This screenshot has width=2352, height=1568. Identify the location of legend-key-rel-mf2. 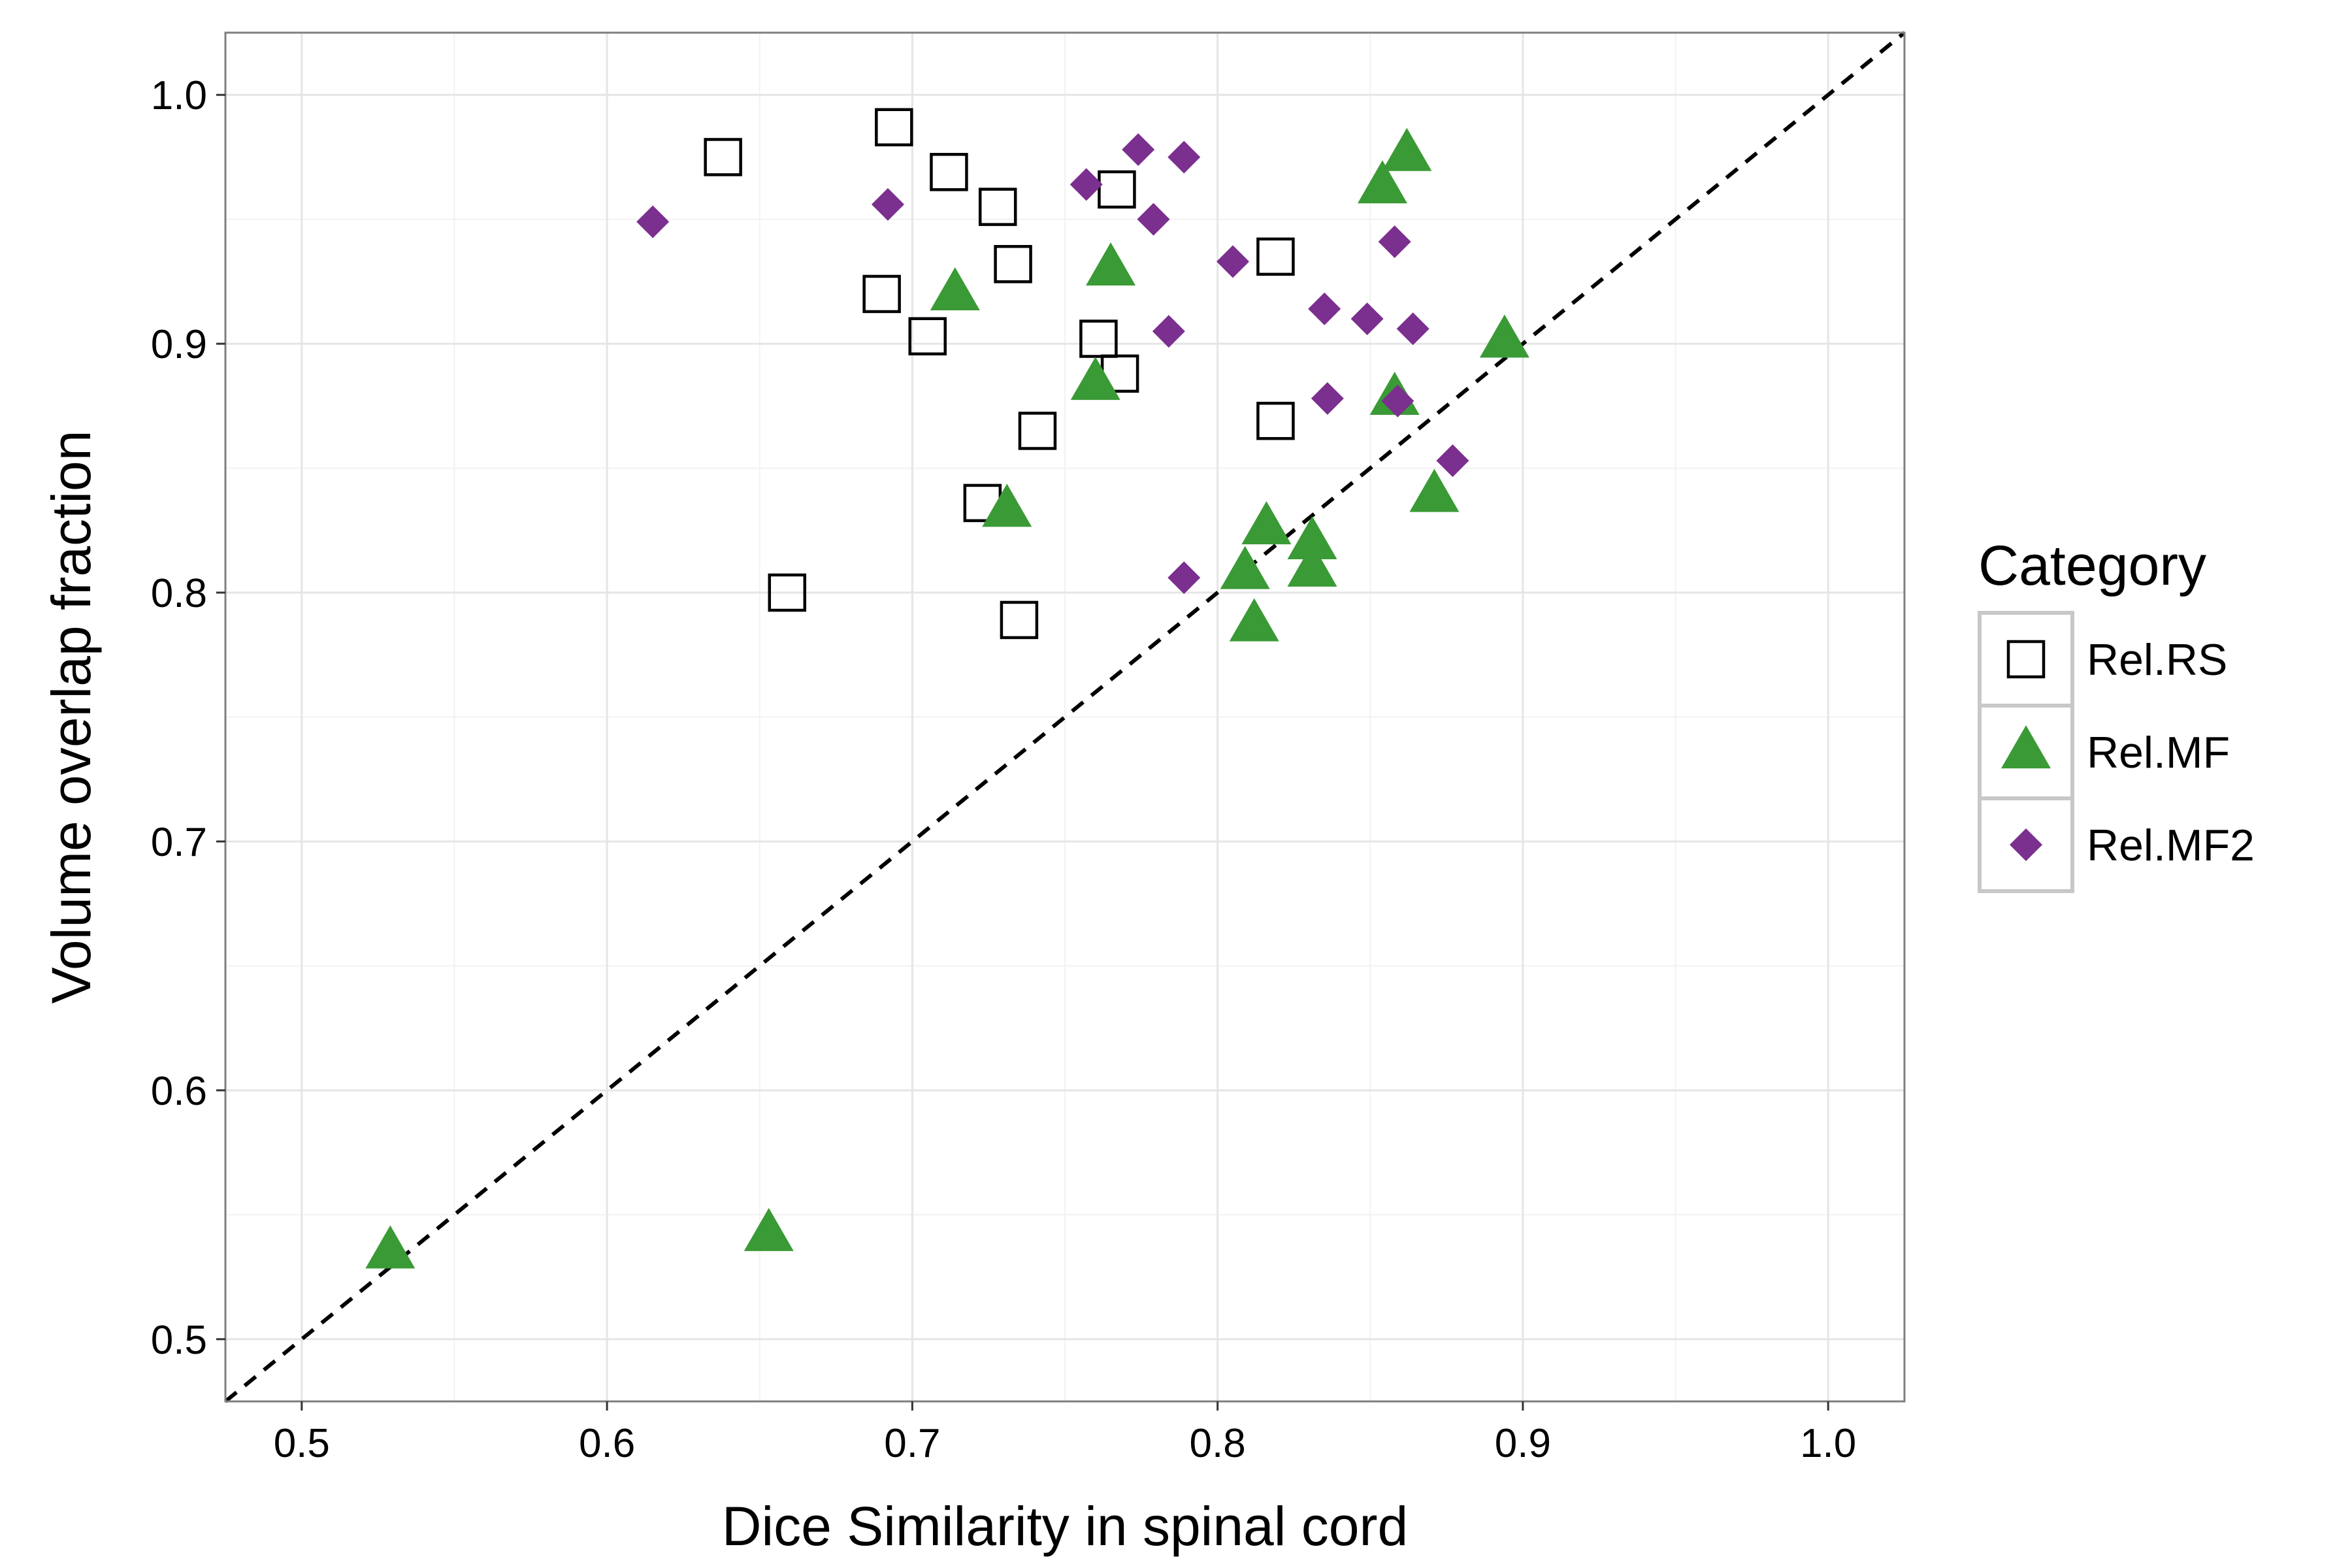
(2026, 844).